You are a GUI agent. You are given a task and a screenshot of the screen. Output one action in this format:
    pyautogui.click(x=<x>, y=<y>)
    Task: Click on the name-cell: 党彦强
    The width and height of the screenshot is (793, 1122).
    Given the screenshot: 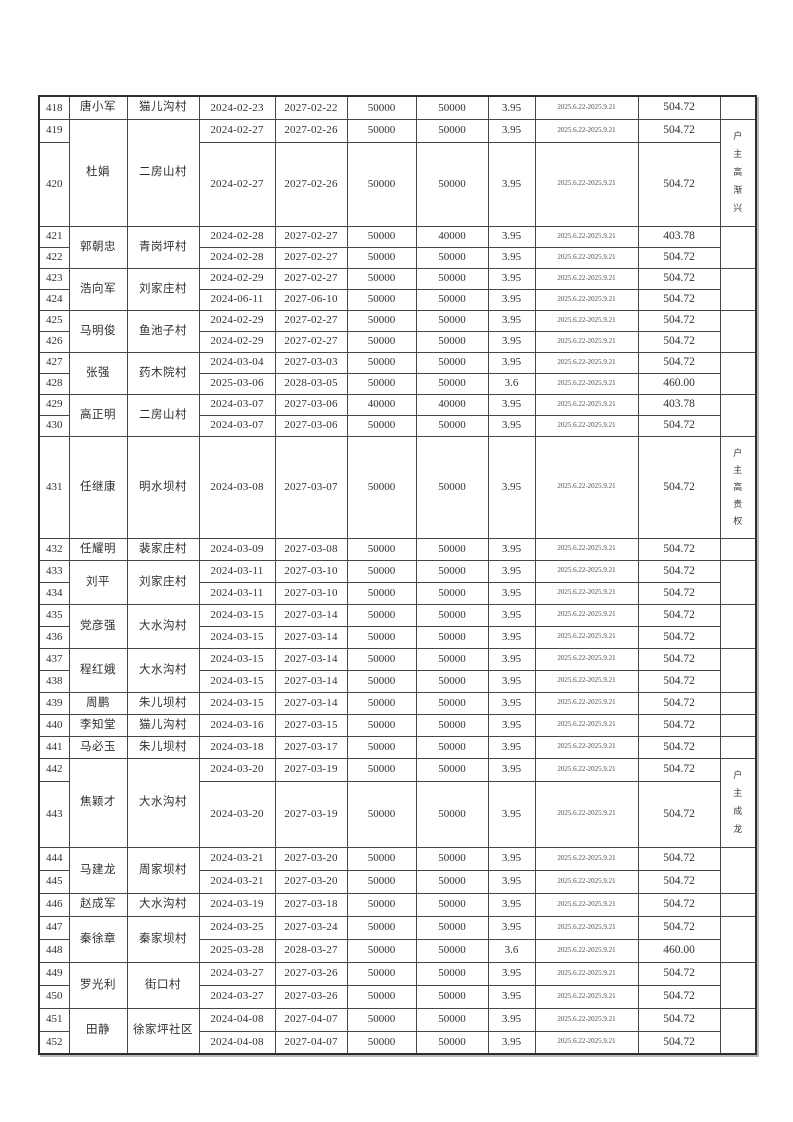 What is the action you would take?
    pyautogui.click(x=98, y=626)
    